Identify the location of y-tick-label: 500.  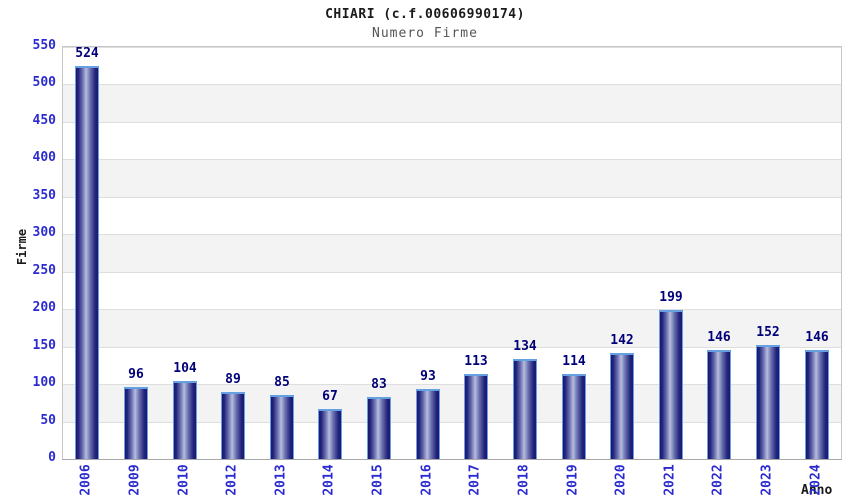
(44, 82).